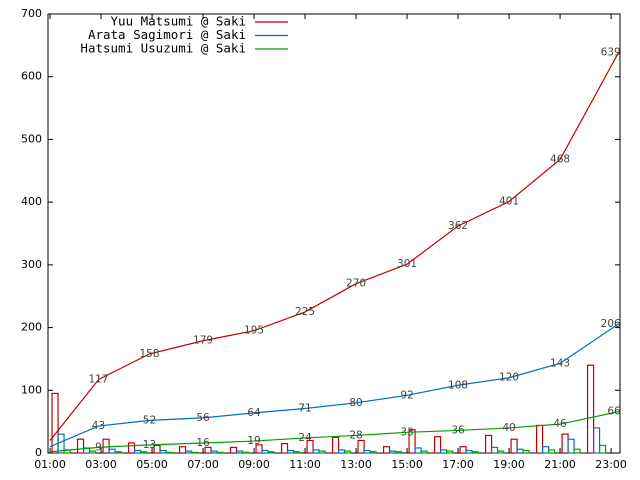 The width and height of the screenshot is (640, 480). I want to click on point-label: 158, so click(149, 354).